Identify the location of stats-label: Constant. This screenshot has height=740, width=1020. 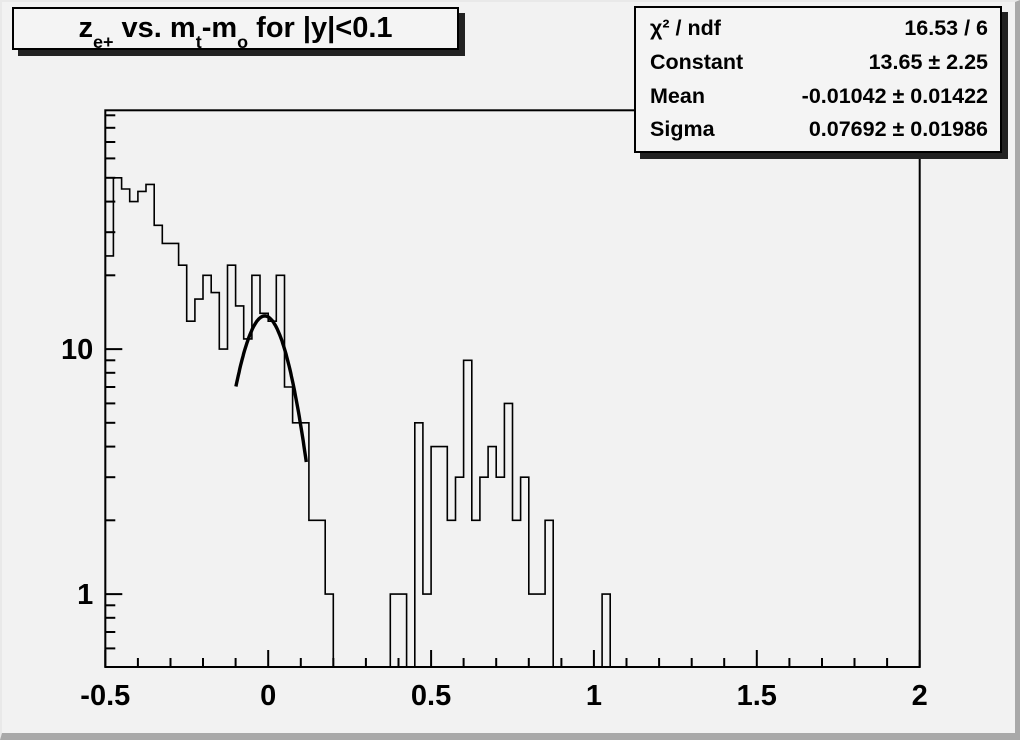
(697, 61).